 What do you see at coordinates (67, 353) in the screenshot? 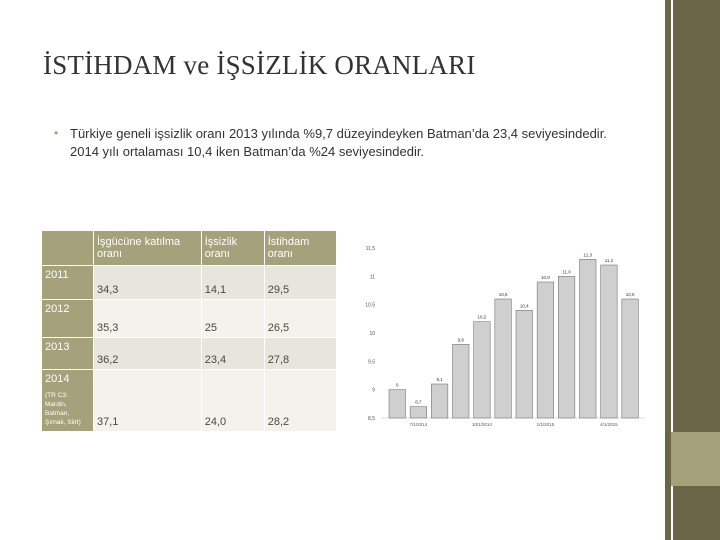
I see `year-cell: 2013` at bounding box center [67, 353].